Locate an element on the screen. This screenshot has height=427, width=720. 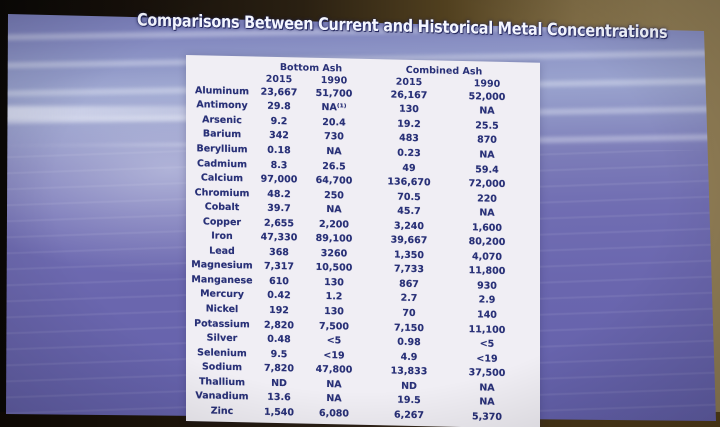
value-cell: 39,667 is located at coordinates (409, 240).